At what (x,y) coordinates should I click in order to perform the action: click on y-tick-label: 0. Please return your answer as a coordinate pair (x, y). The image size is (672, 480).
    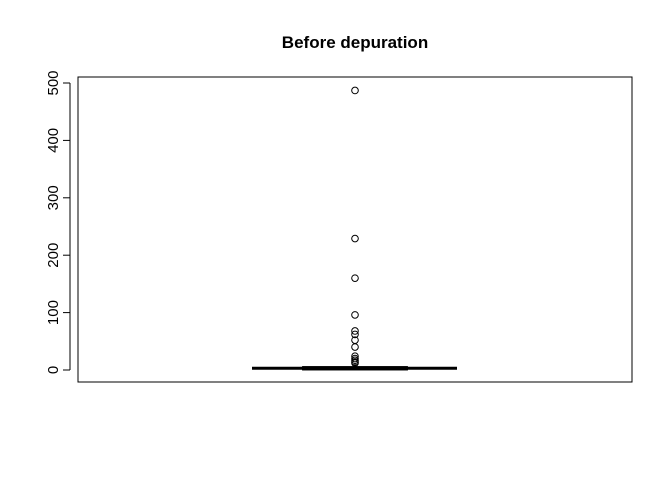
    Looking at the image, I should click on (53, 370).